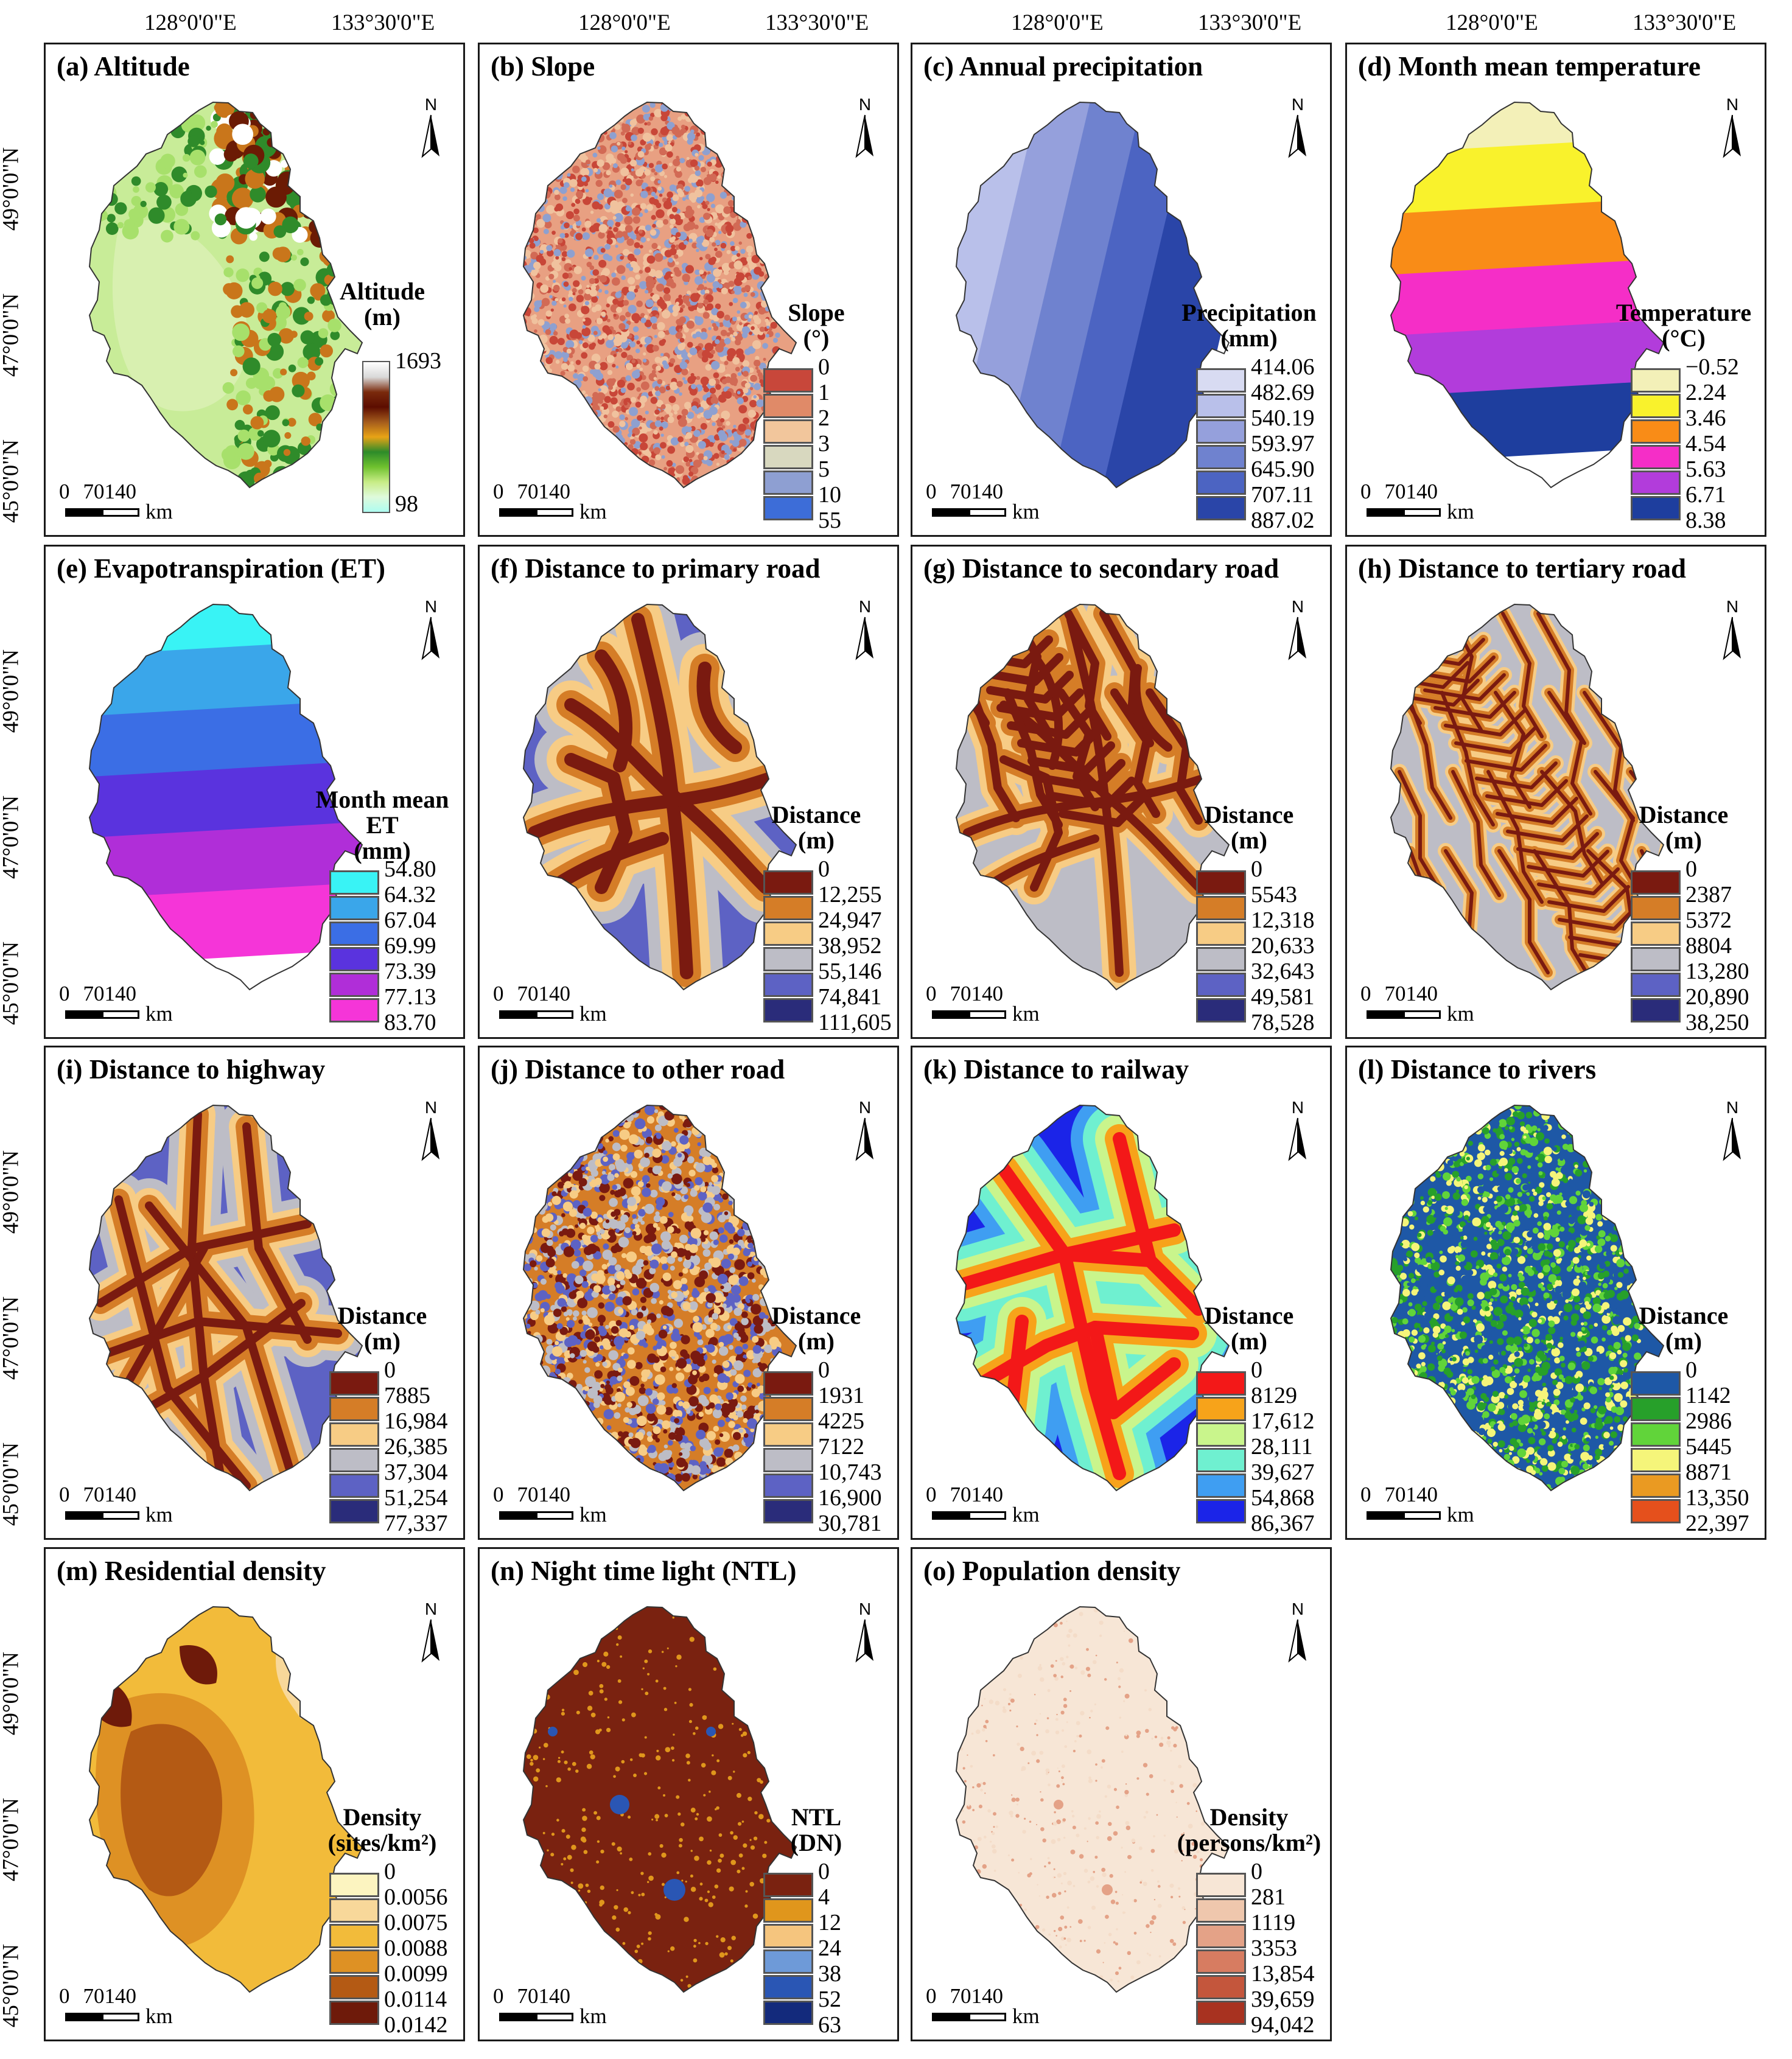  What do you see at coordinates (1057, 22) in the screenshot?
I see `longitude-label: 128°0'0"E` at bounding box center [1057, 22].